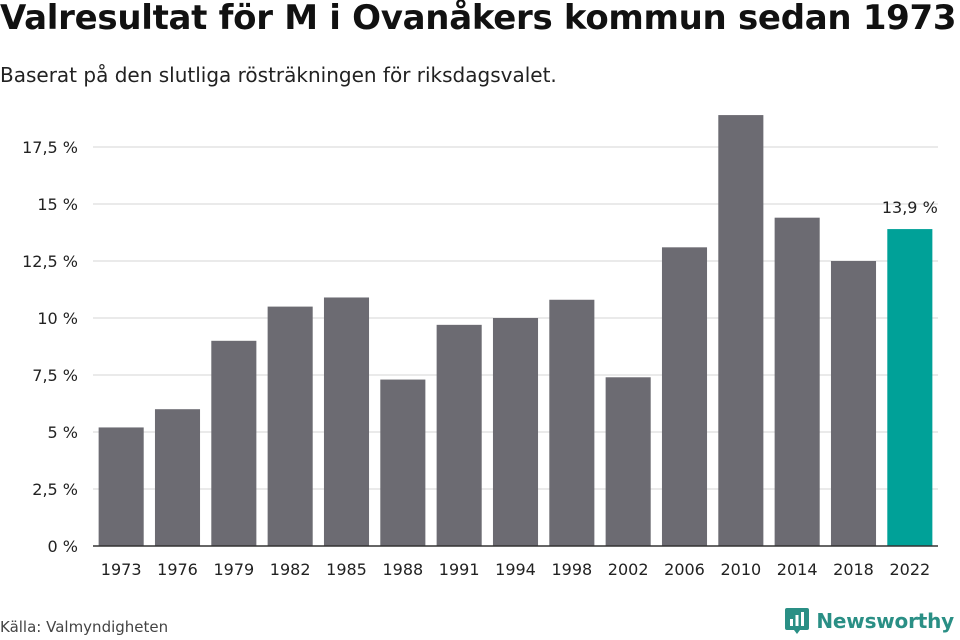 The width and height of the screenshot is (960, 640). Describe the element at coordinates (459, 435) in the screenshot. I see `bar-1991` at that location.